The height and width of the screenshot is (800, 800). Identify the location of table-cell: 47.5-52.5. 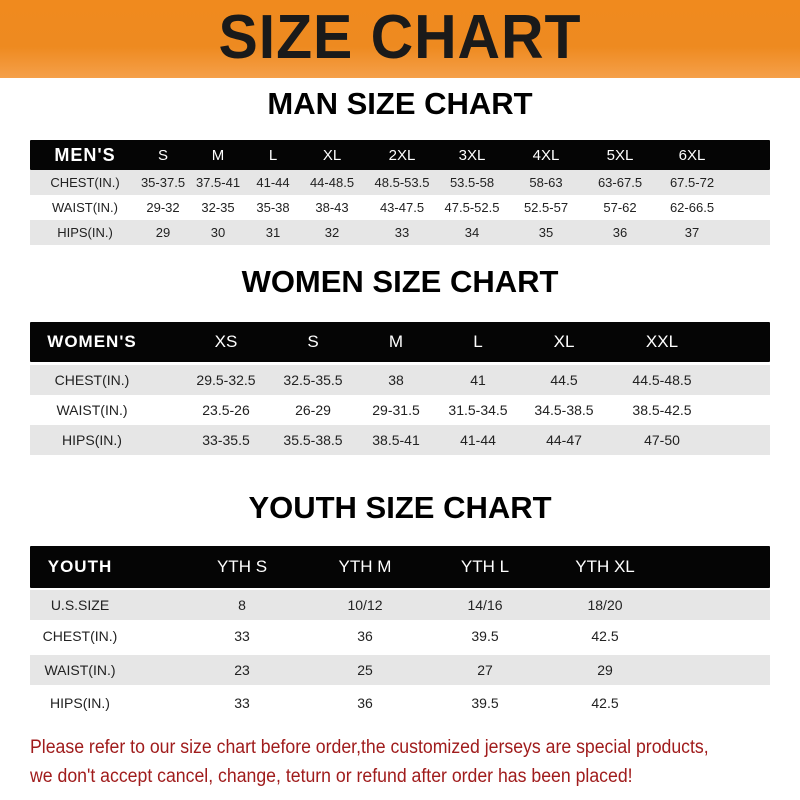
(472, 207).